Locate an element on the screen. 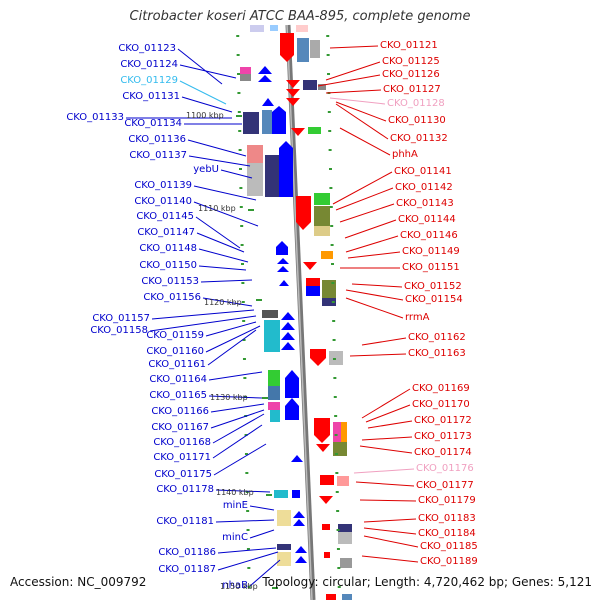 The height and width of the screenshot is (600, 600). gene-label-left: CKO_01164 is located at coordinates (178, 379).